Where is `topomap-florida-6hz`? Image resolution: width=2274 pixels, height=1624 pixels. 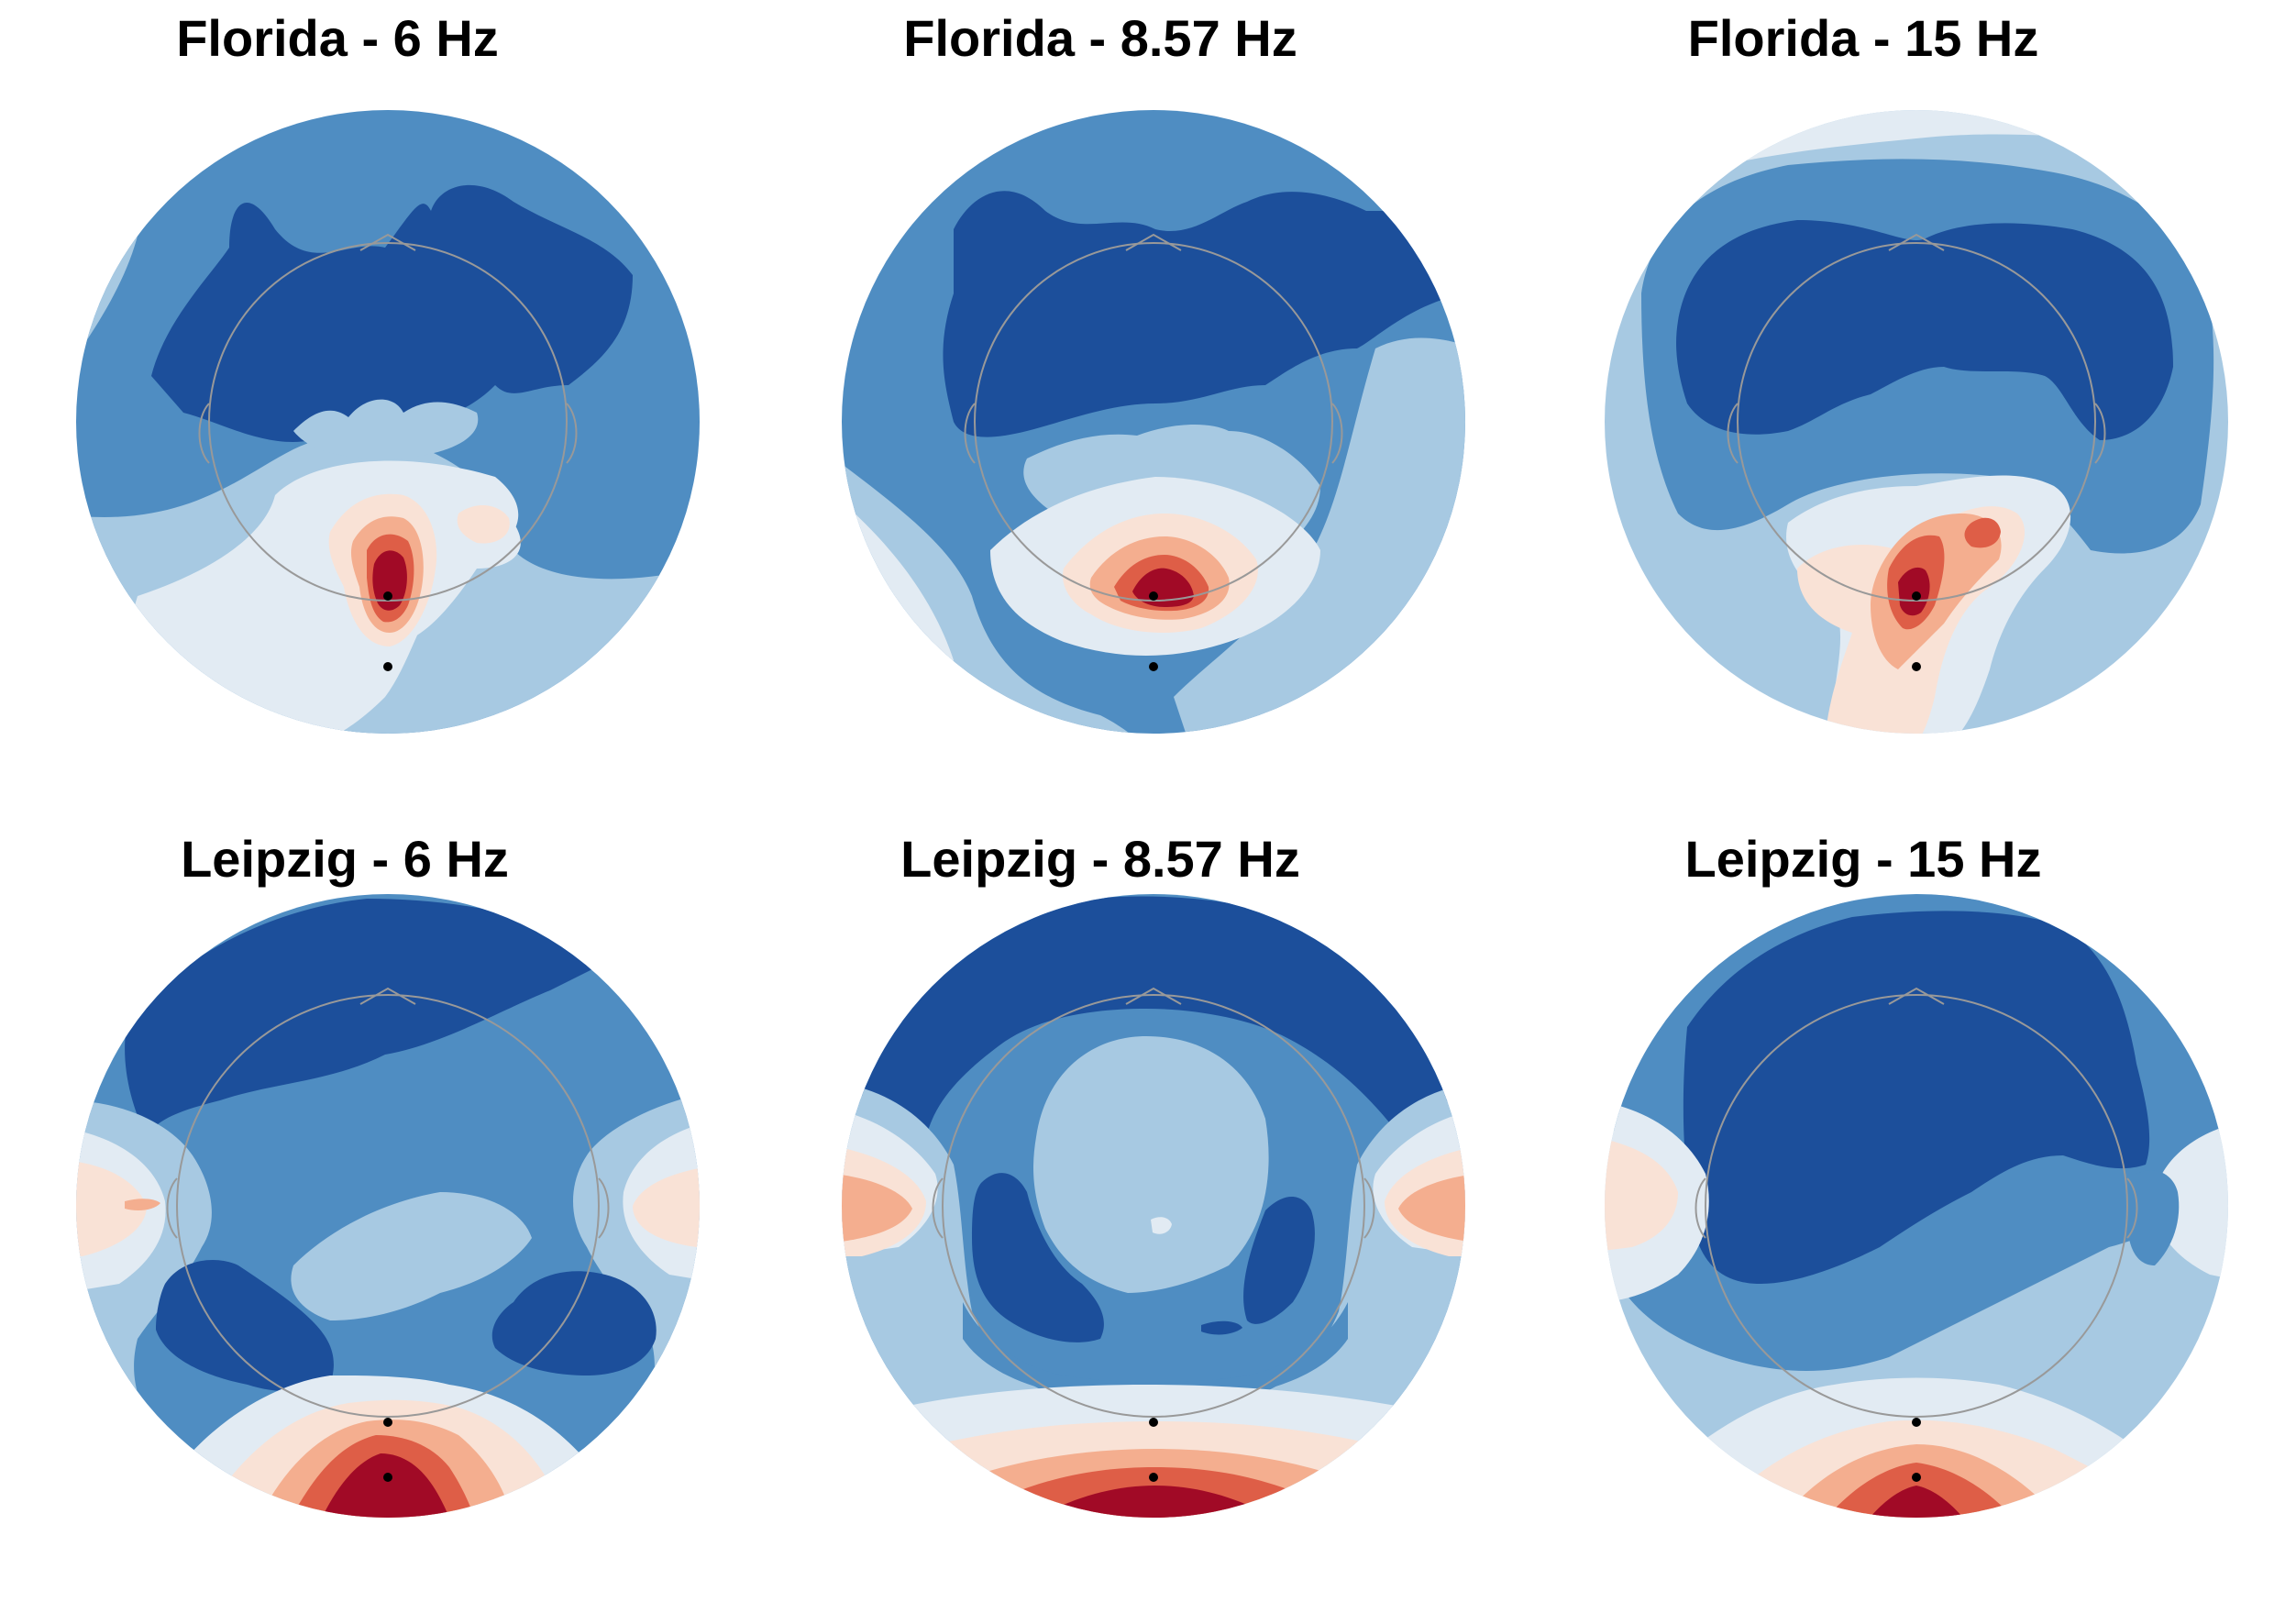 topomap-florida-6hz is located at coordinates (388, 422).